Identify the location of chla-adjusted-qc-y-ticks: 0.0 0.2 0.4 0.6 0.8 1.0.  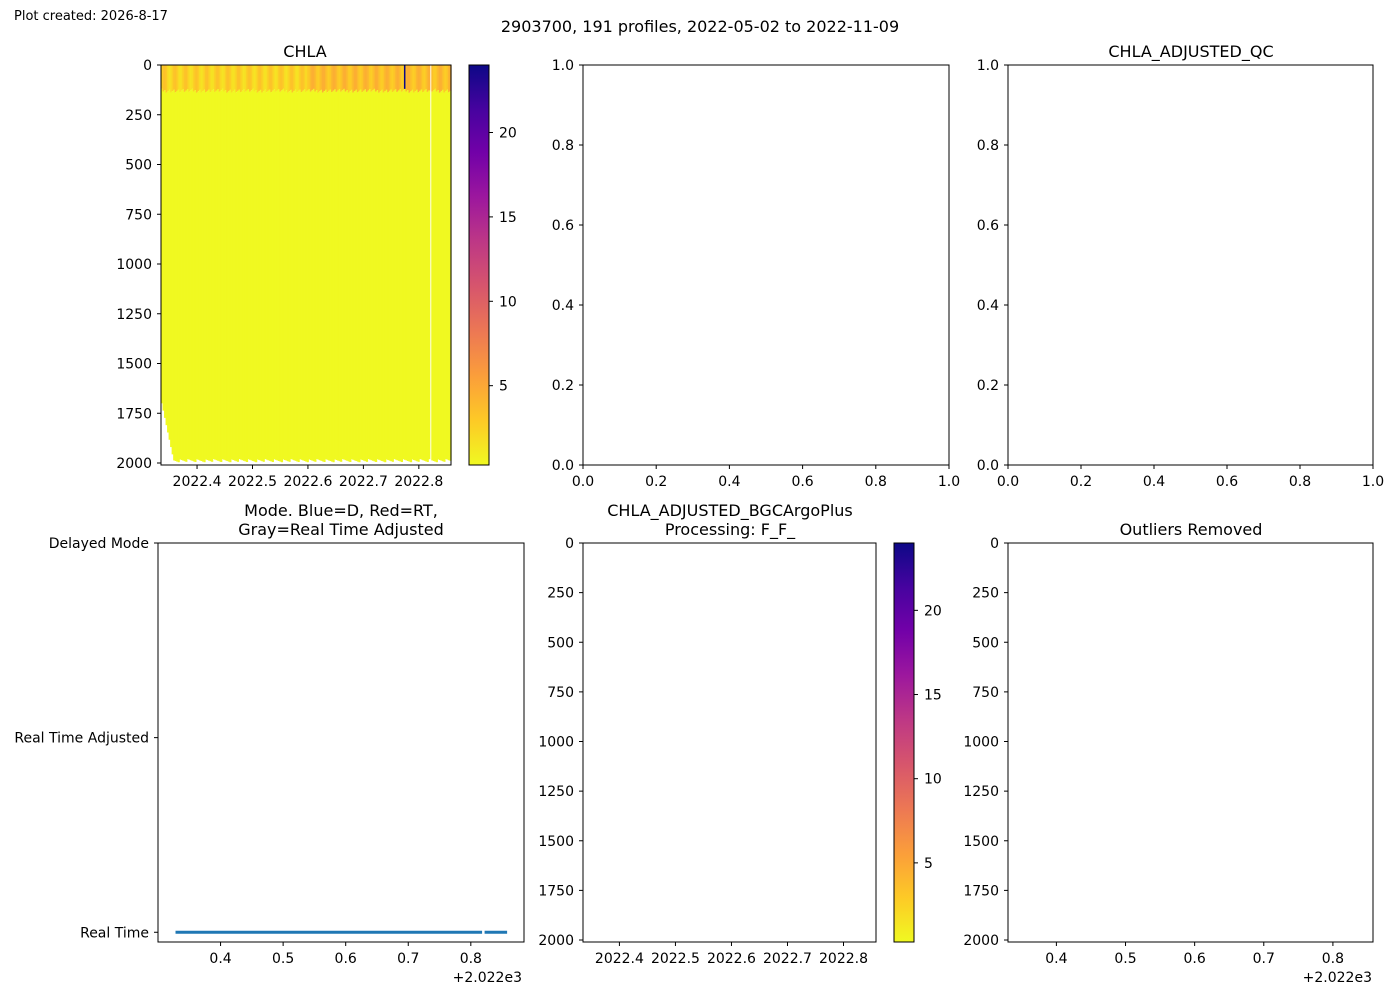
(992, 266).